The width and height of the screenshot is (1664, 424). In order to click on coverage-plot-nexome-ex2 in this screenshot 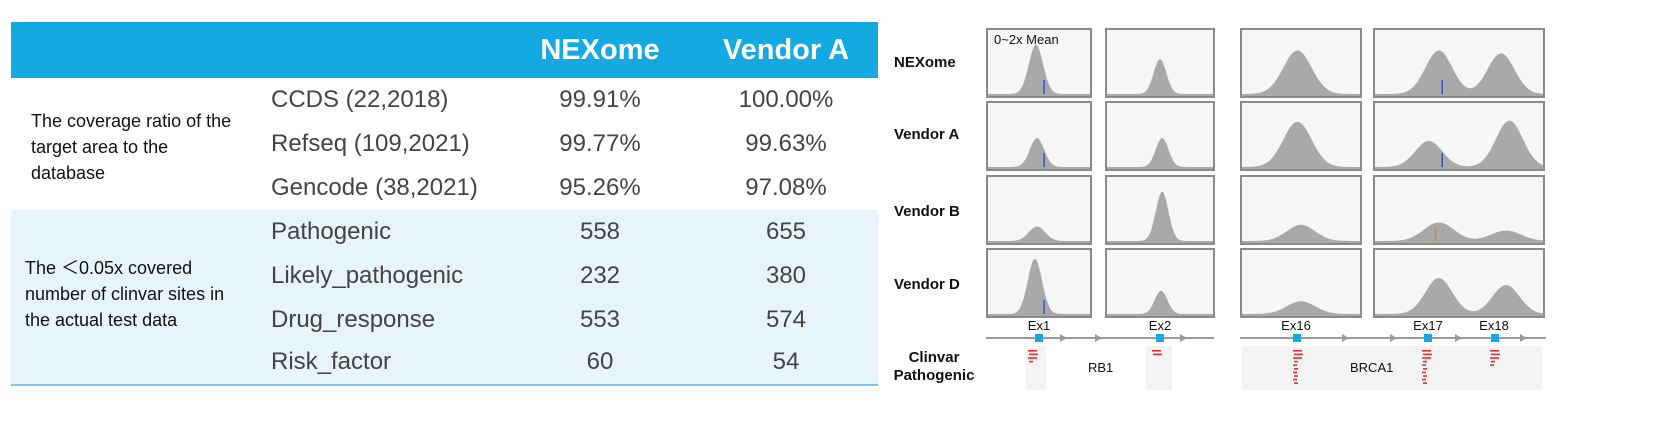, I will do `click(1160, 63)`.